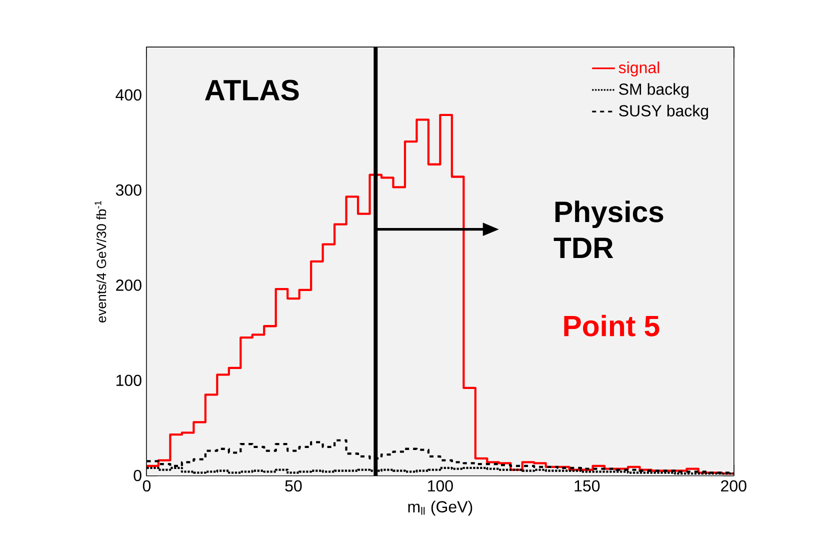  What do you see at coordinates (612, 325) in the screenshot?
I see `annotation: Point 5` at bounding box center [612, 325].